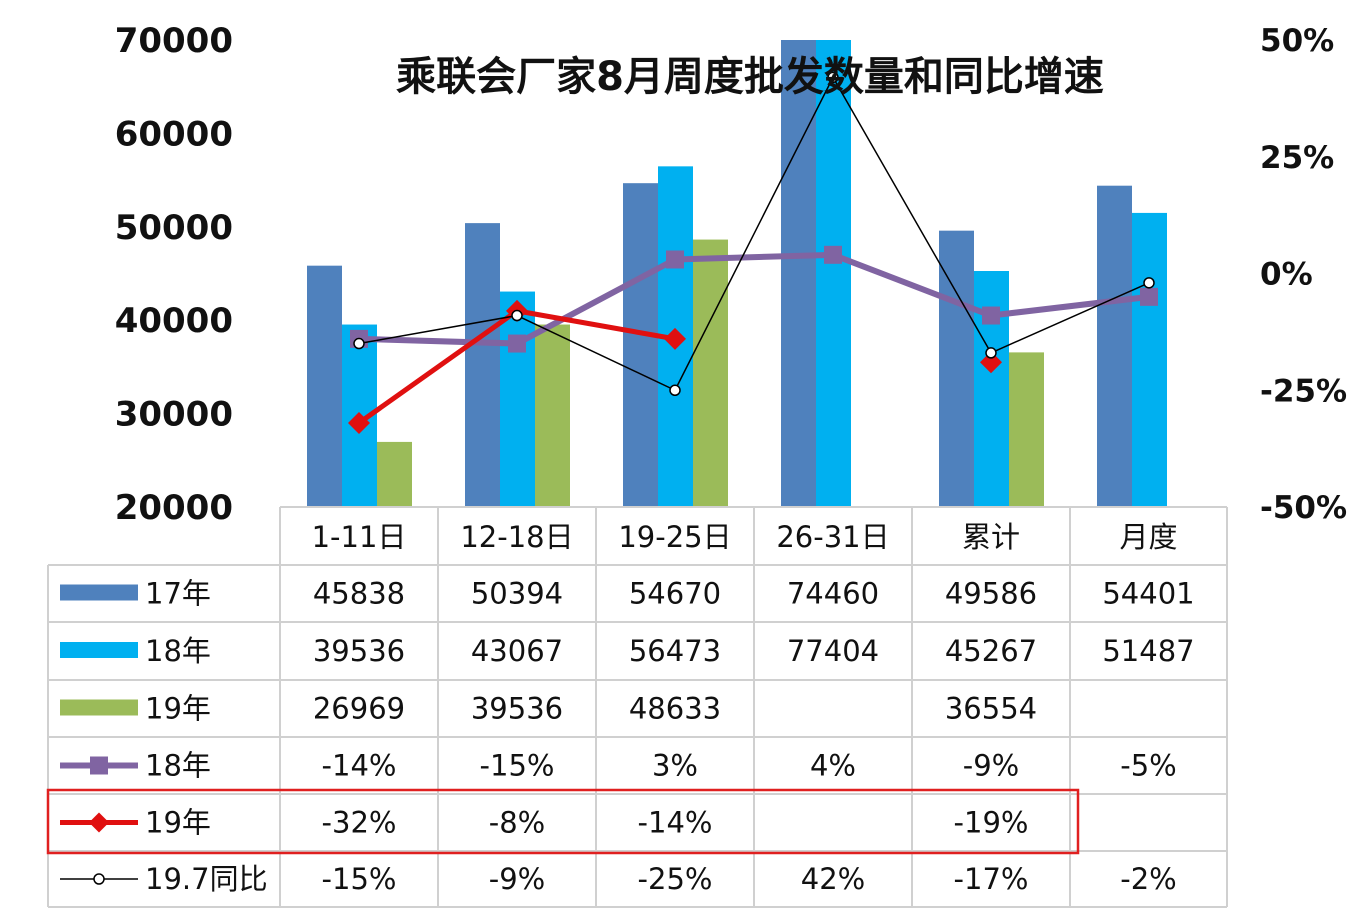 This screenshot has width=1351, height=911. Describe the element at coordinates (1303, 391) in the screenshot. I see `y-right-tick-label: -25%` at that location.